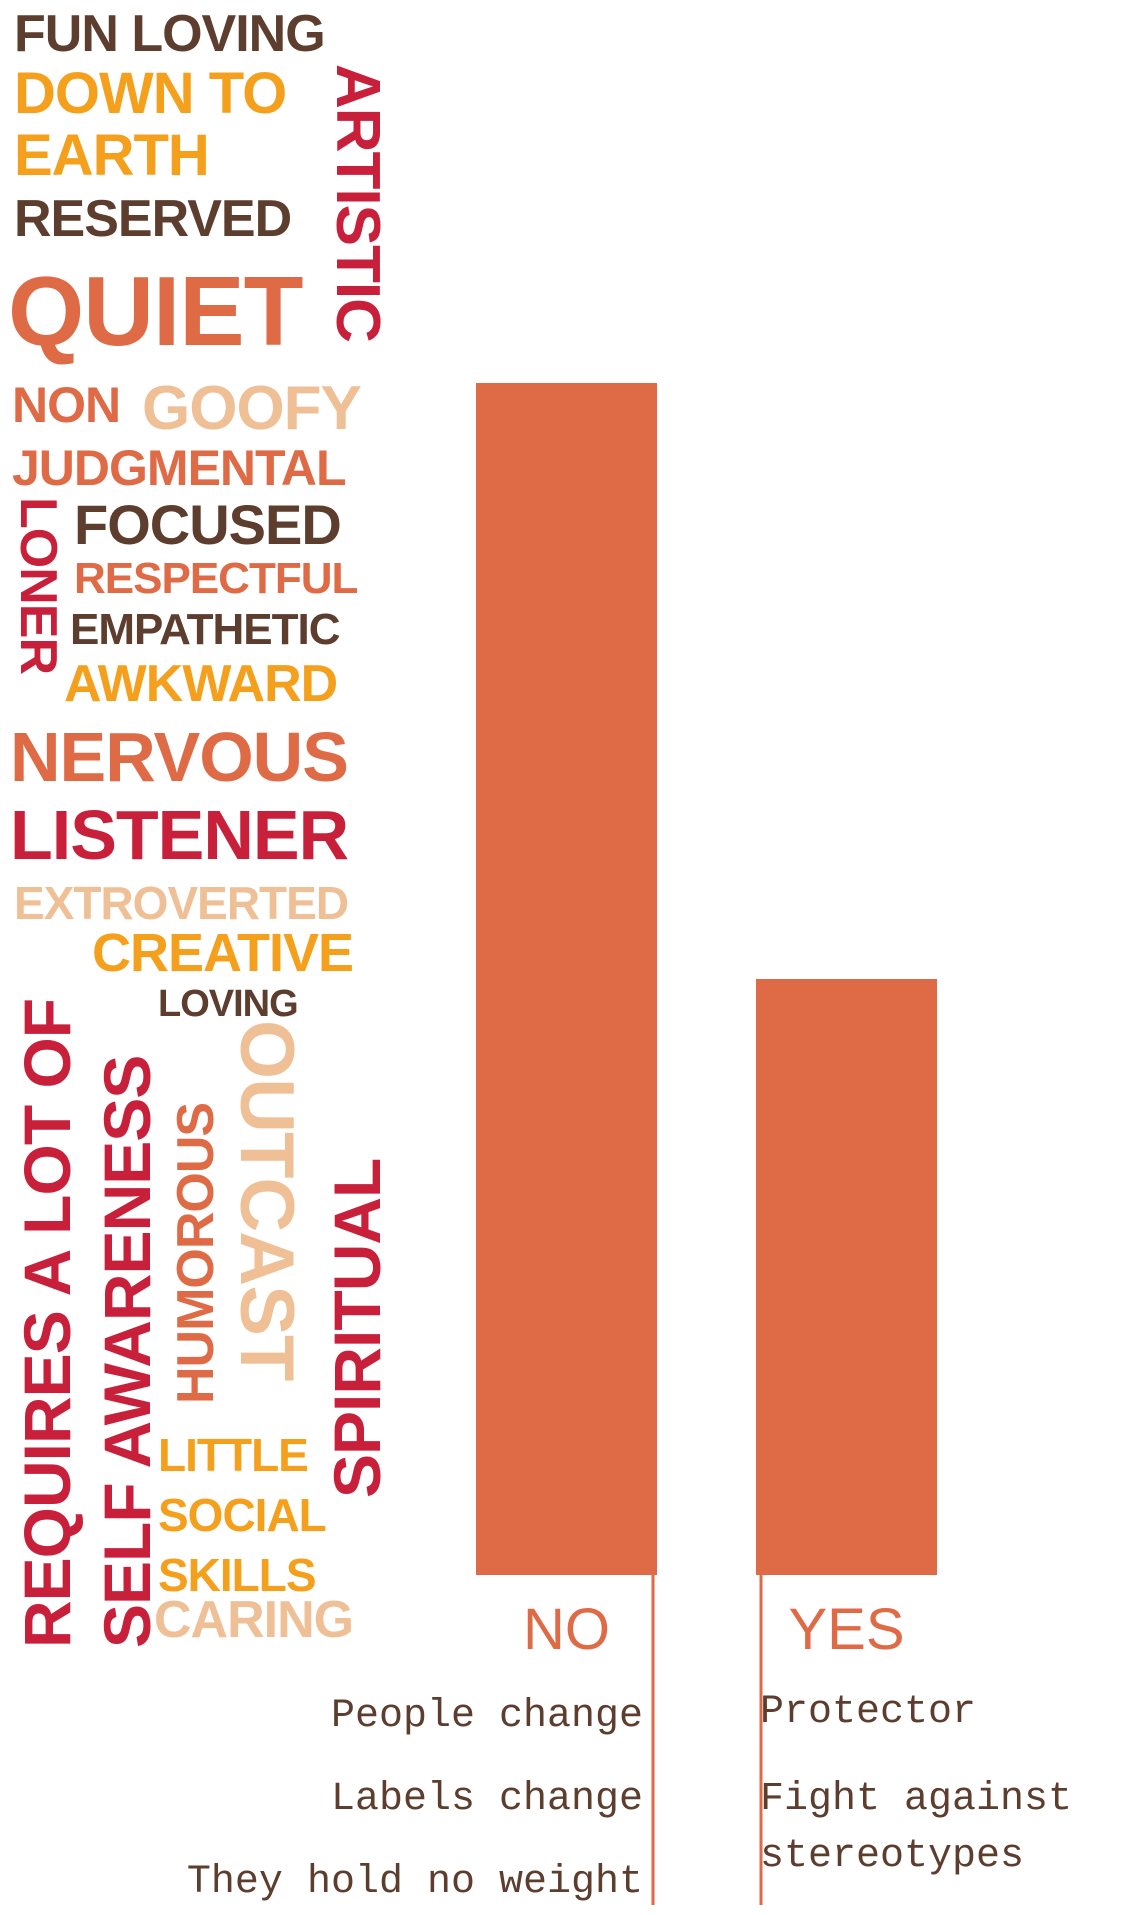 Image resolution: width=1143 pixels, height=1915 pixels. What do you see at coordinates (916, 1799) in the screenshot?
I see `annotation-yes-2: Fight against` at bounding box center [916, 1799].